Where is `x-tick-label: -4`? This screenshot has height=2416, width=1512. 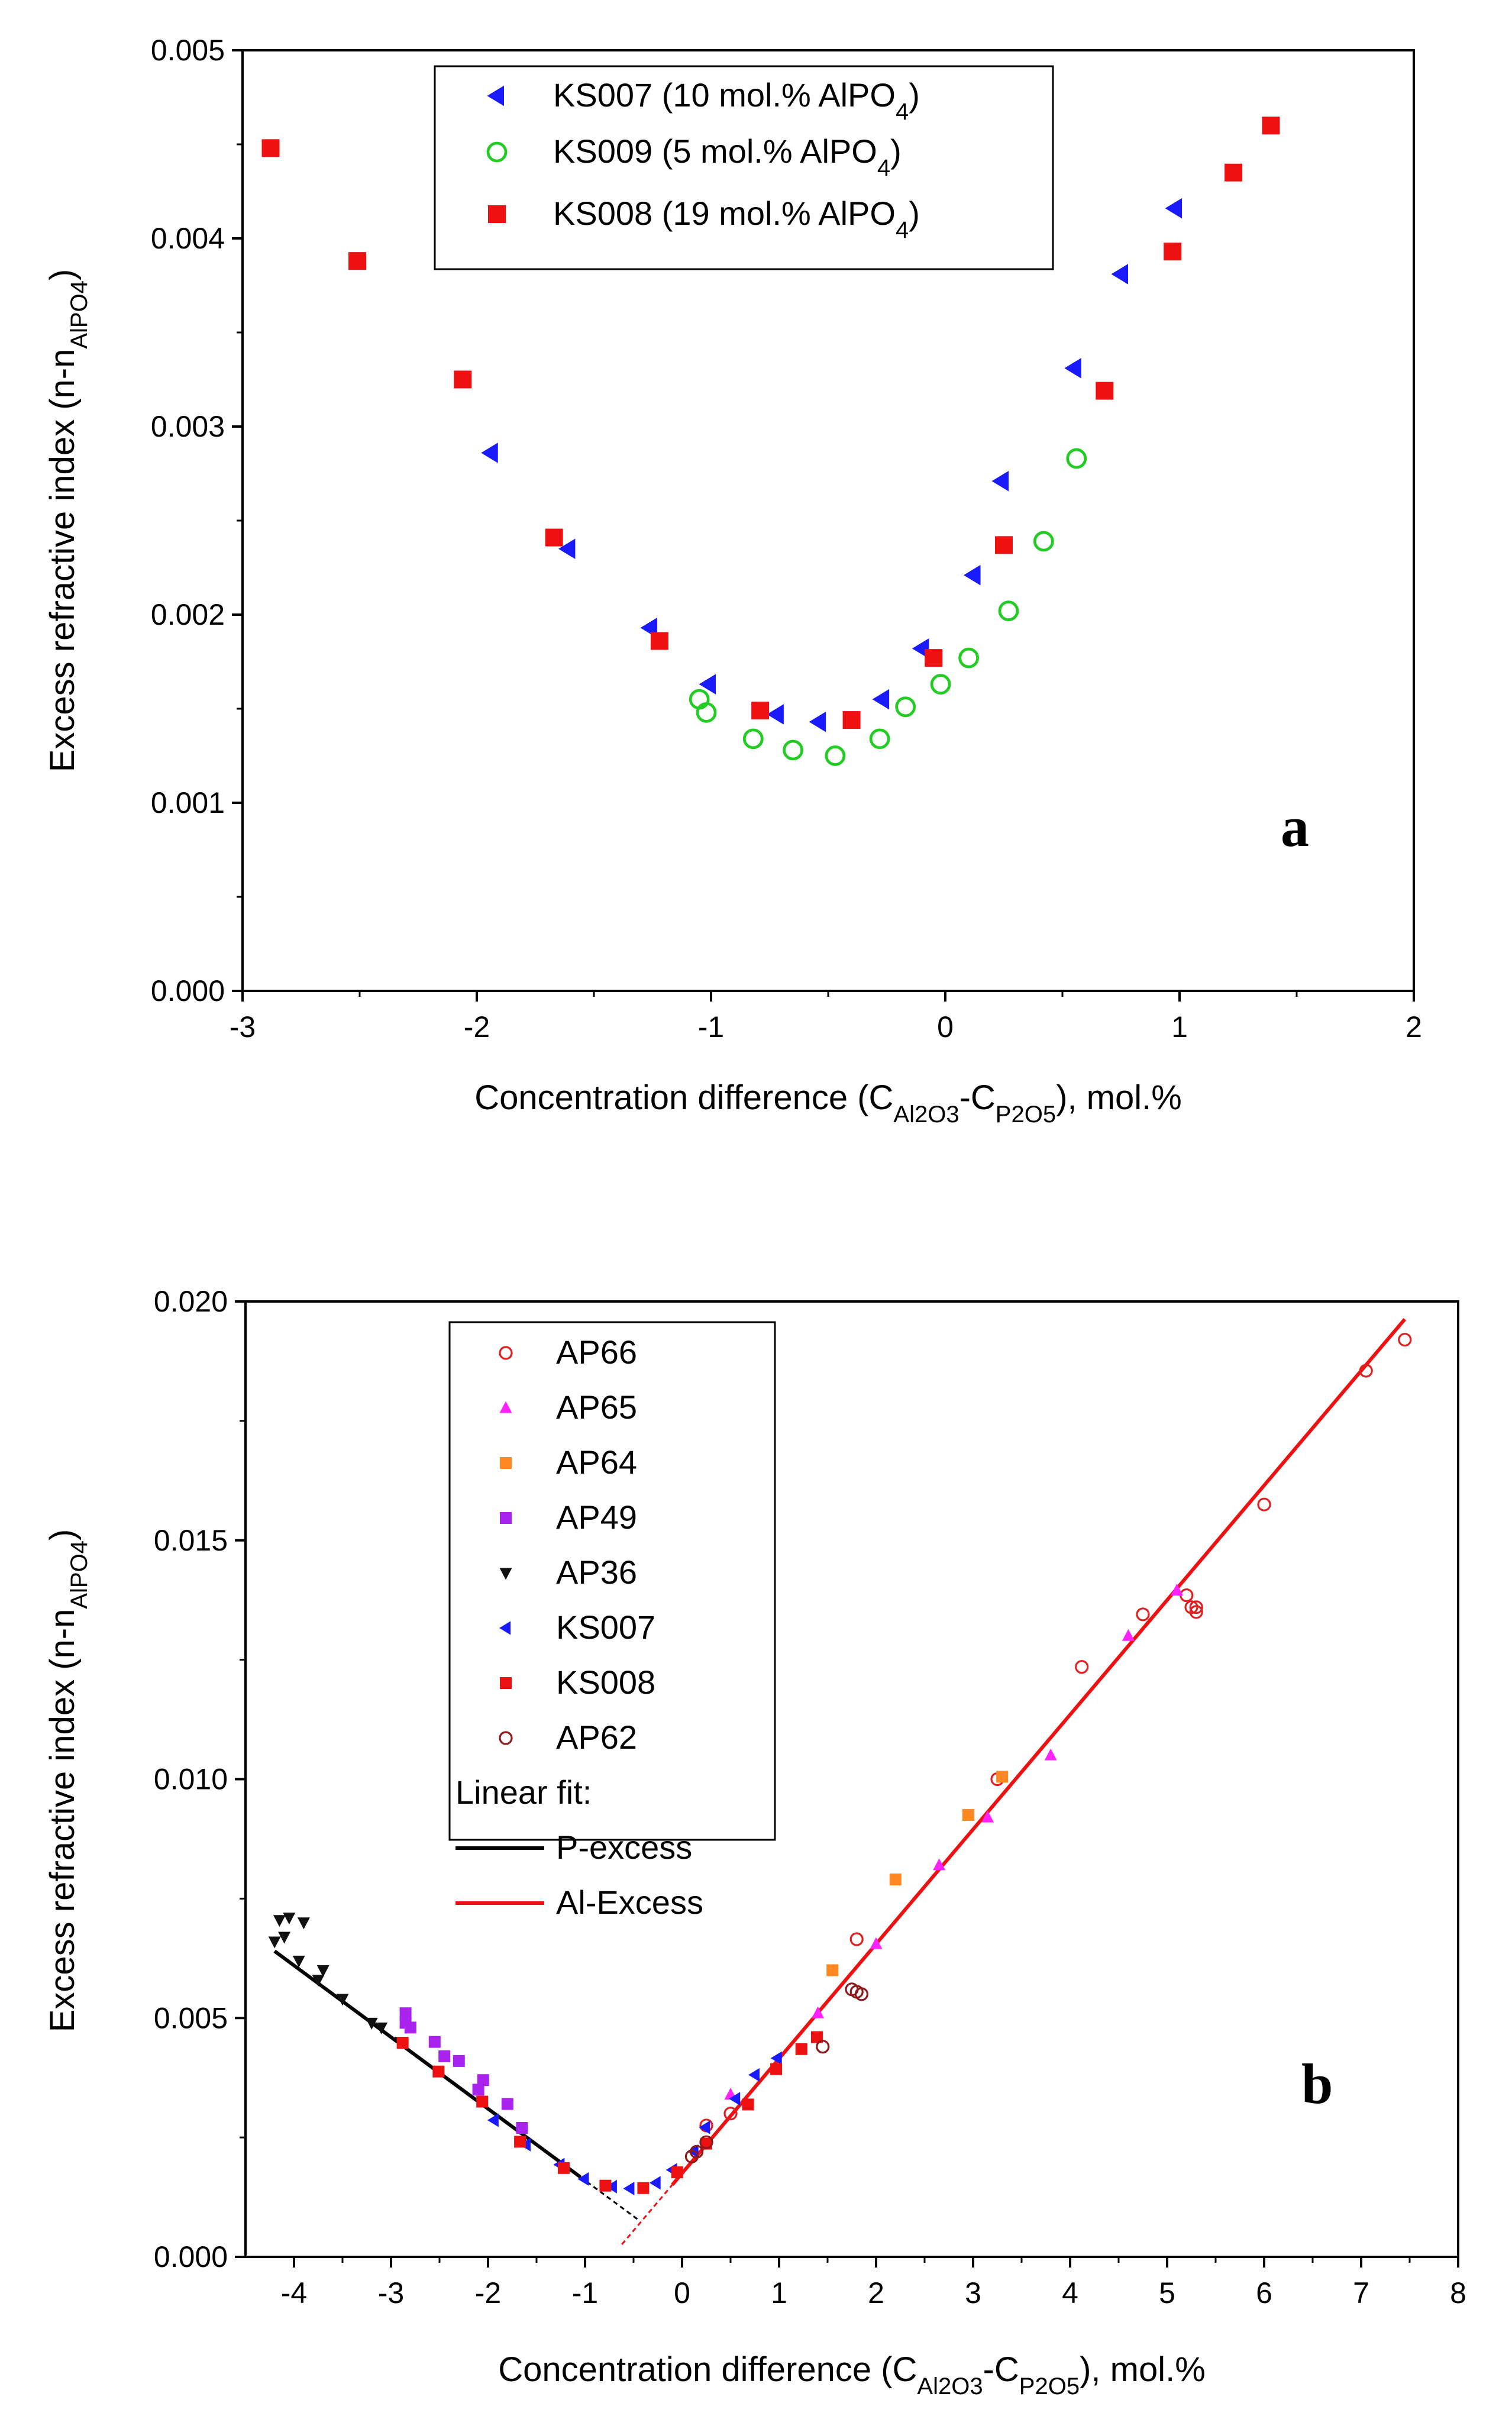 x-tick-label: -4 is located at coordinates (294, 2293).